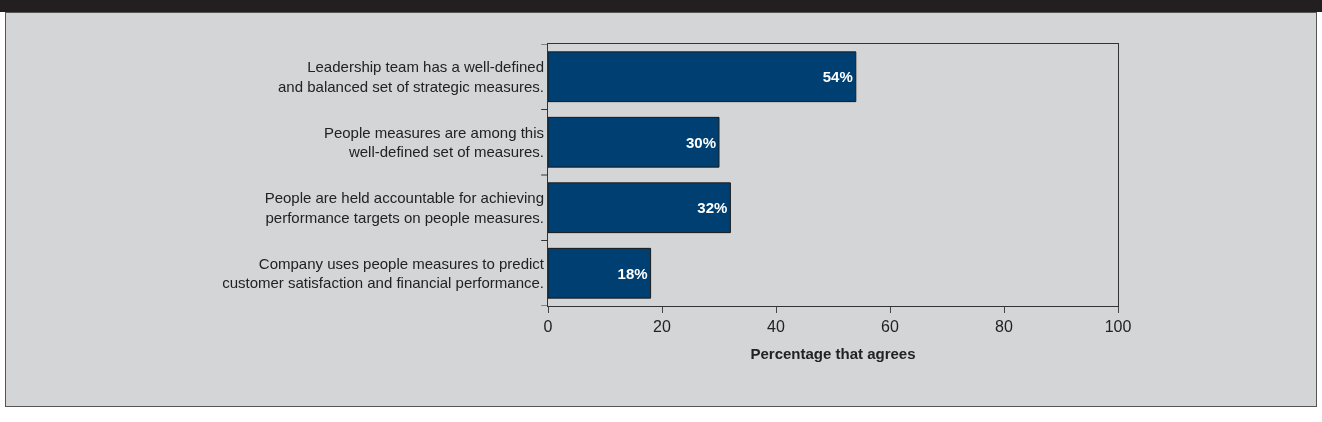  What do you see at coordinates (662, 327) in the screenshot?
I see `x-tick-label: 20` at bounding box center [662, 327].